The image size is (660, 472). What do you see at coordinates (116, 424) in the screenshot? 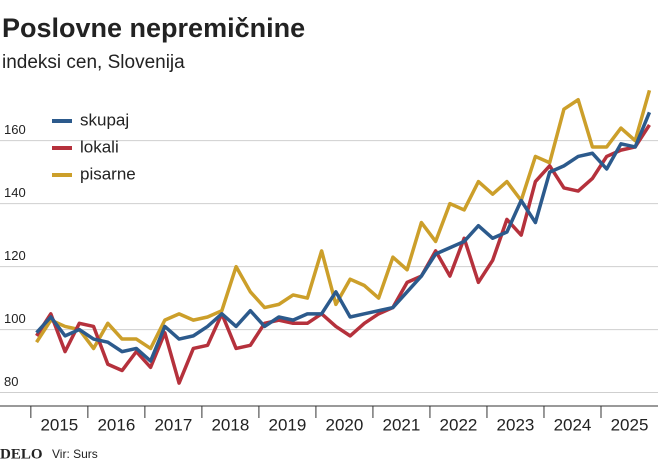
I see `x-tick-label: 2016` at bounding box center [116, 424].